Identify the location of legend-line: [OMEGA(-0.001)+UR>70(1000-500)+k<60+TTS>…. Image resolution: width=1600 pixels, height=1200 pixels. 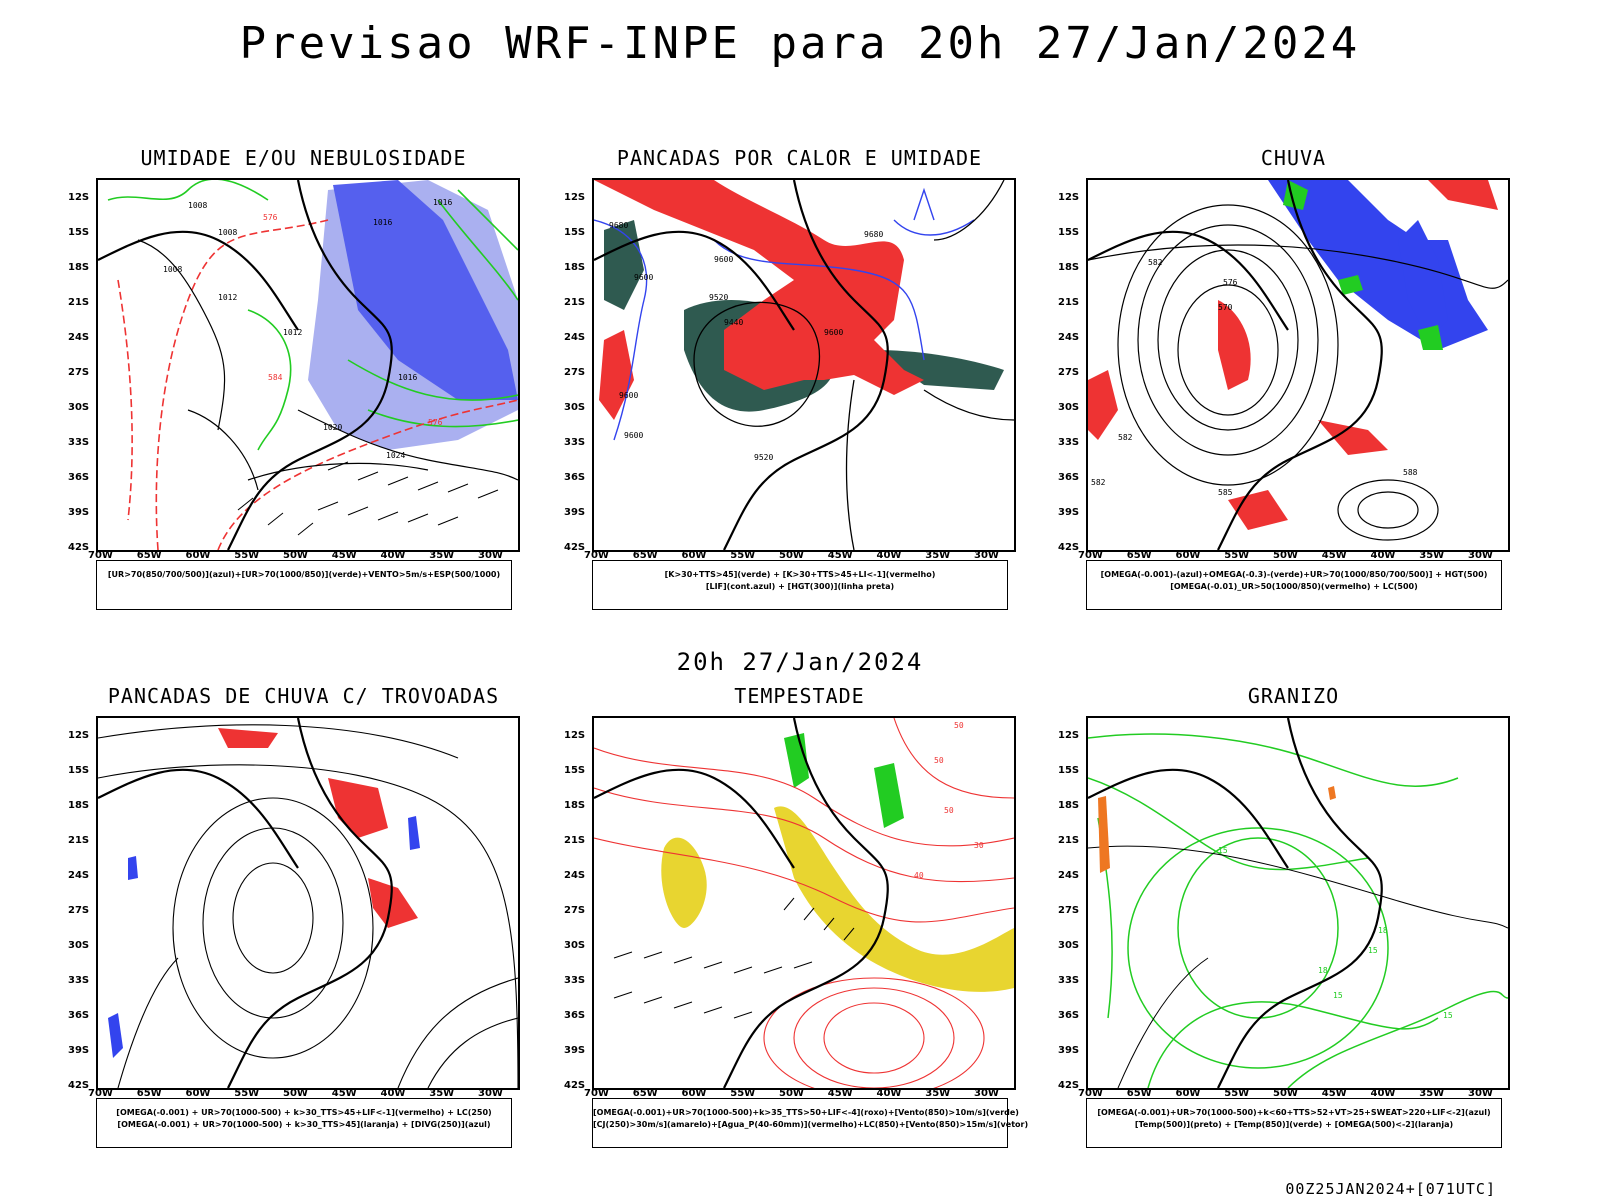
(1294, 1112).